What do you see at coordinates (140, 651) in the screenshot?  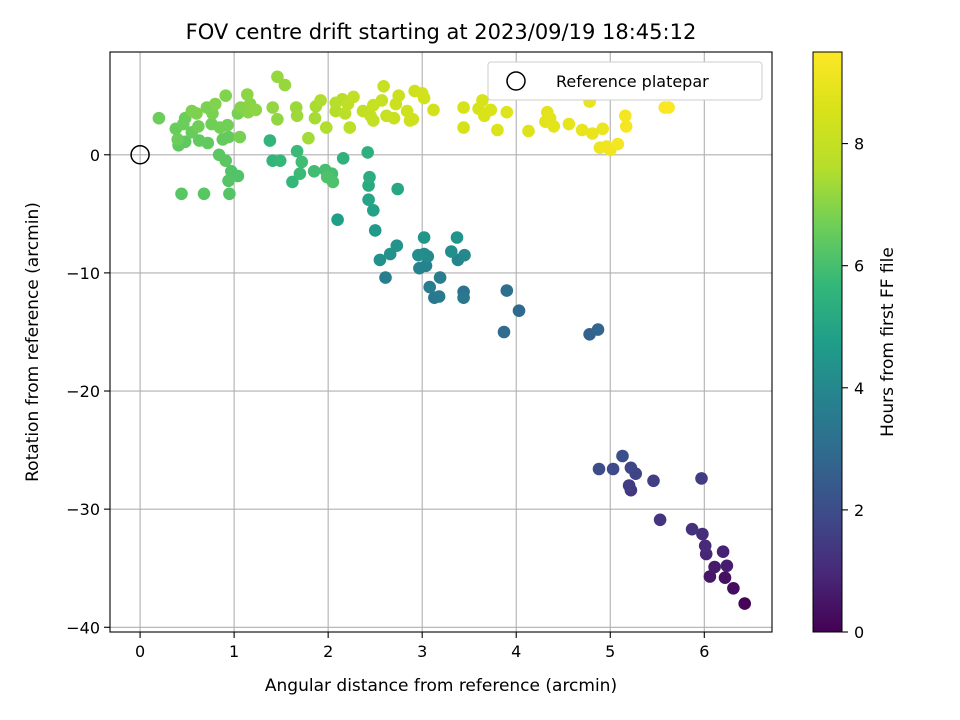 I see `x-tick-label: 0` at bounding box center [140, 651].